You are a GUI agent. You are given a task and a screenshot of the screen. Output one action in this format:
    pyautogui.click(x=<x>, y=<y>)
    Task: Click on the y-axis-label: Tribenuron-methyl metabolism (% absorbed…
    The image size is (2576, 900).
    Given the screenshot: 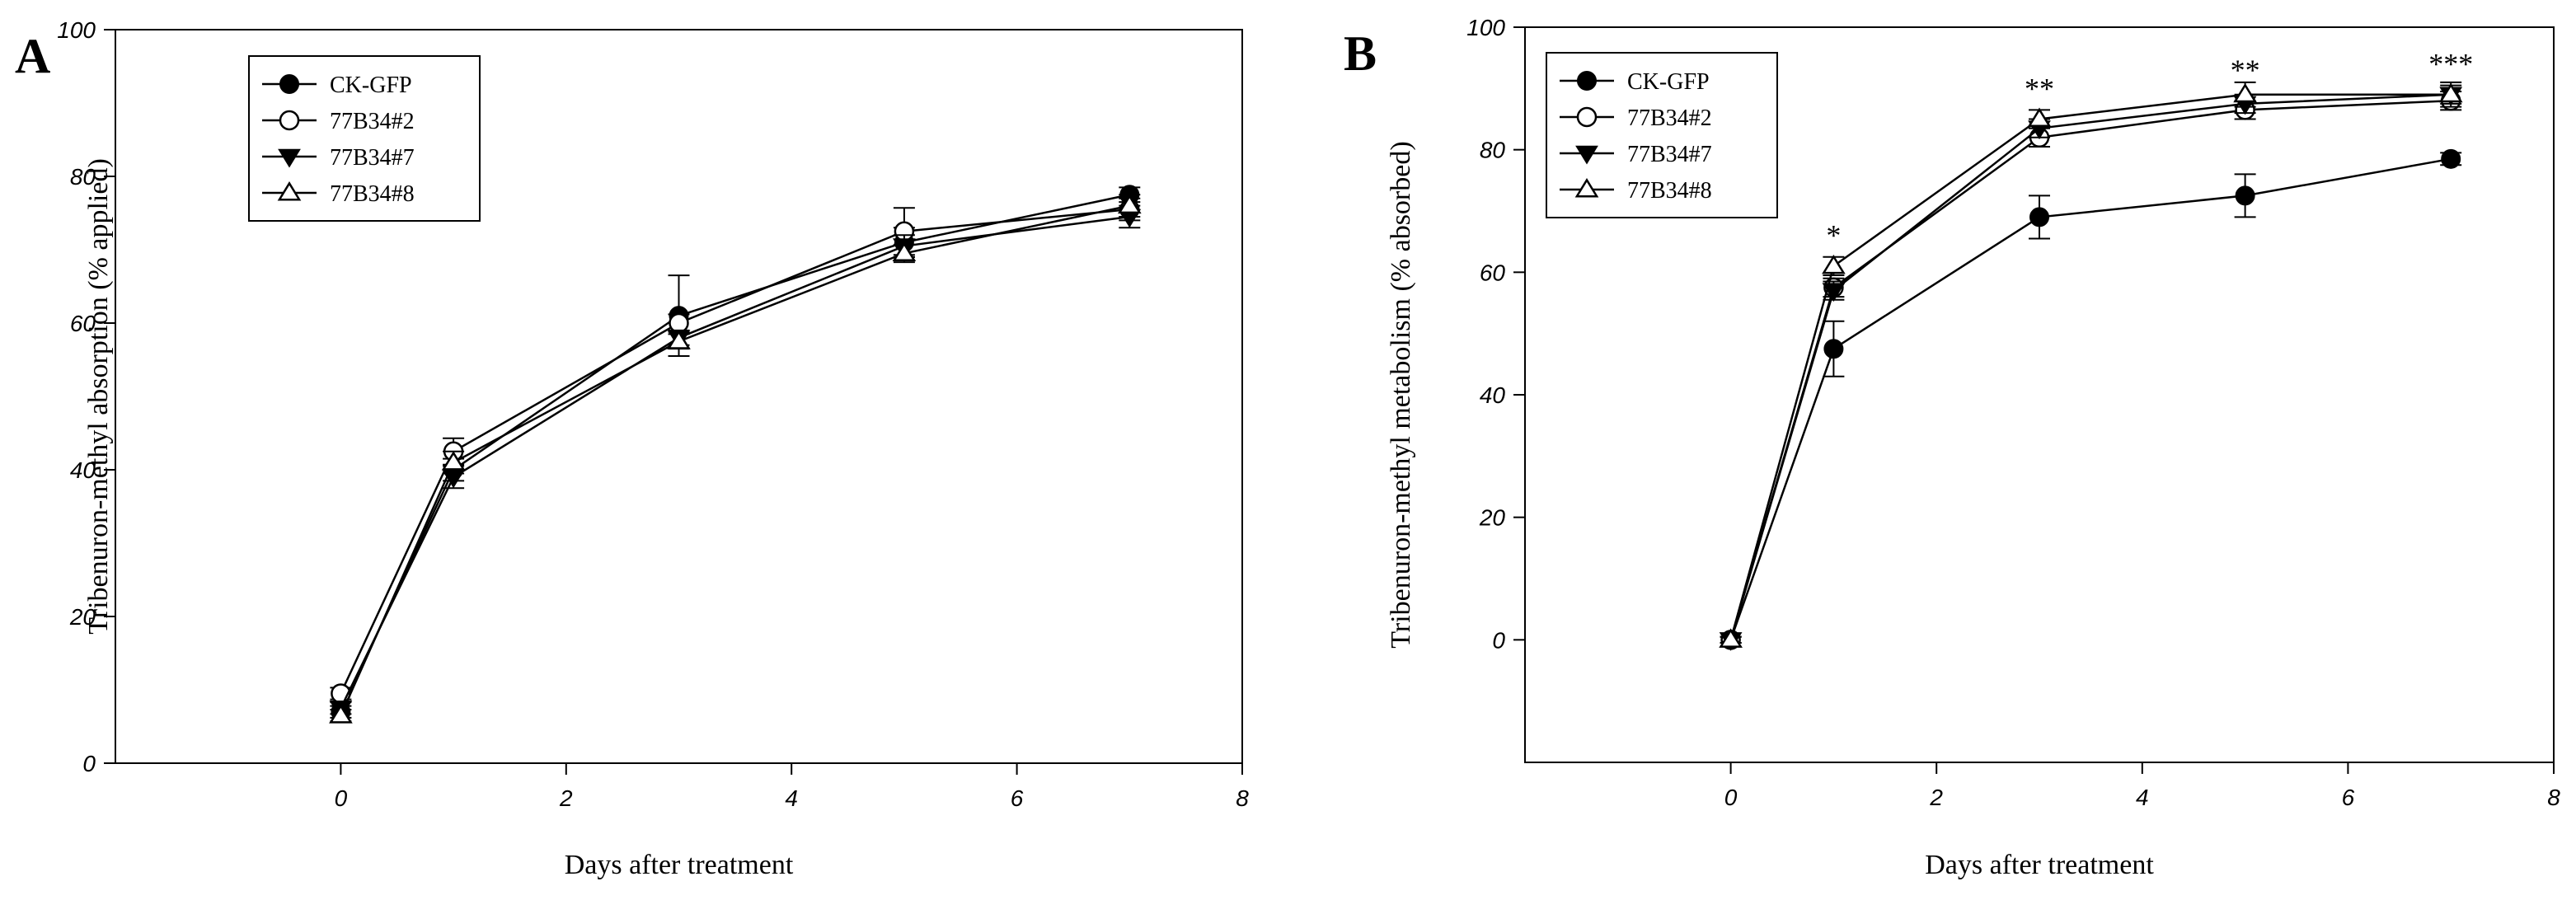 What is the action you would take?
    pyautogui.click(x=1401, y=394)
    